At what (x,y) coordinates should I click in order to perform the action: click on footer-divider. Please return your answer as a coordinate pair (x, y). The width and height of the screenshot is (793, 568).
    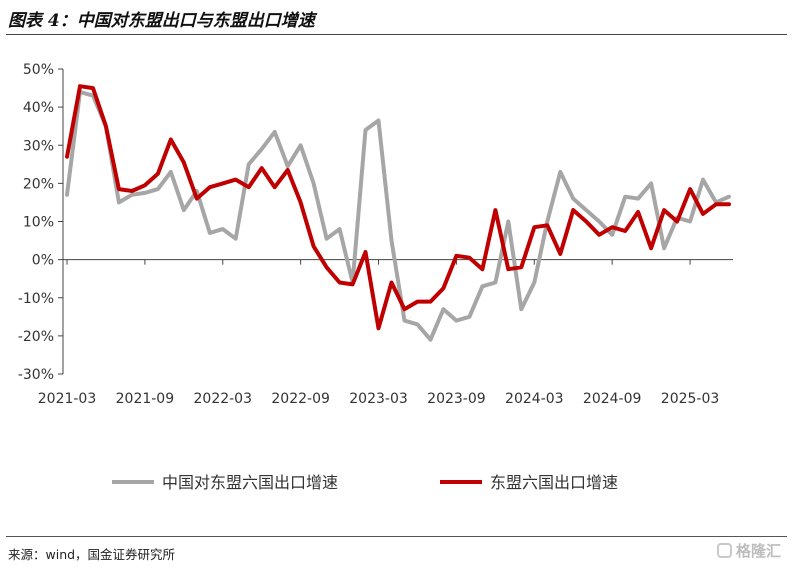
    Looking at the image, I should click on (396, 536).